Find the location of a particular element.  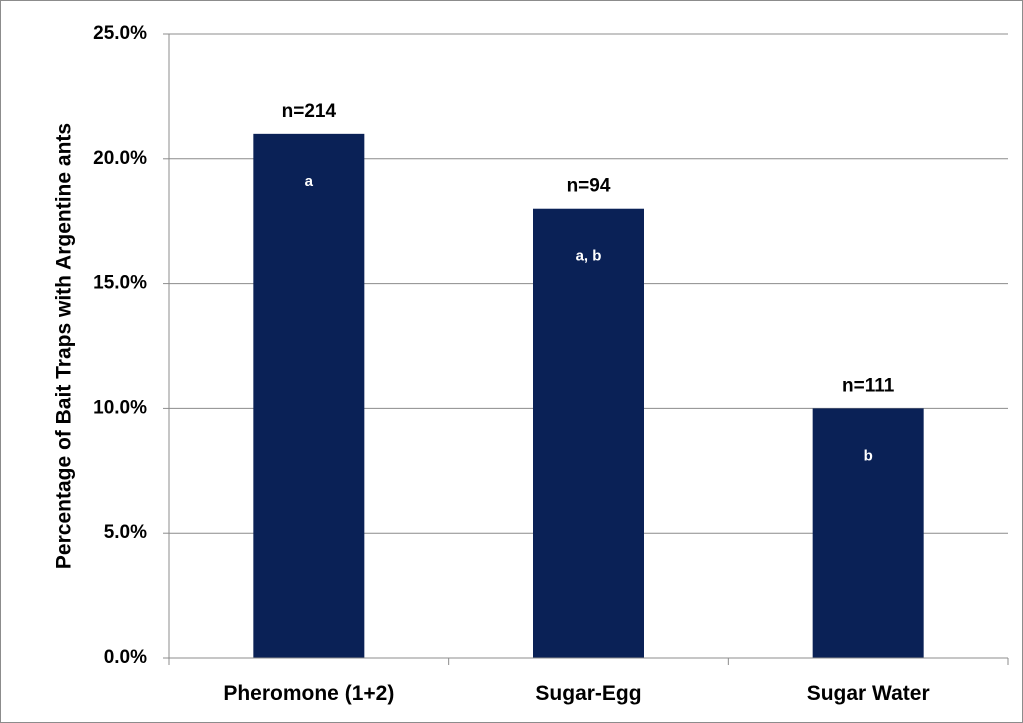

x-tick-labels: Pheromone (1+2) Sugar-Egg Sugar Water is located at coordinates (576, 693).